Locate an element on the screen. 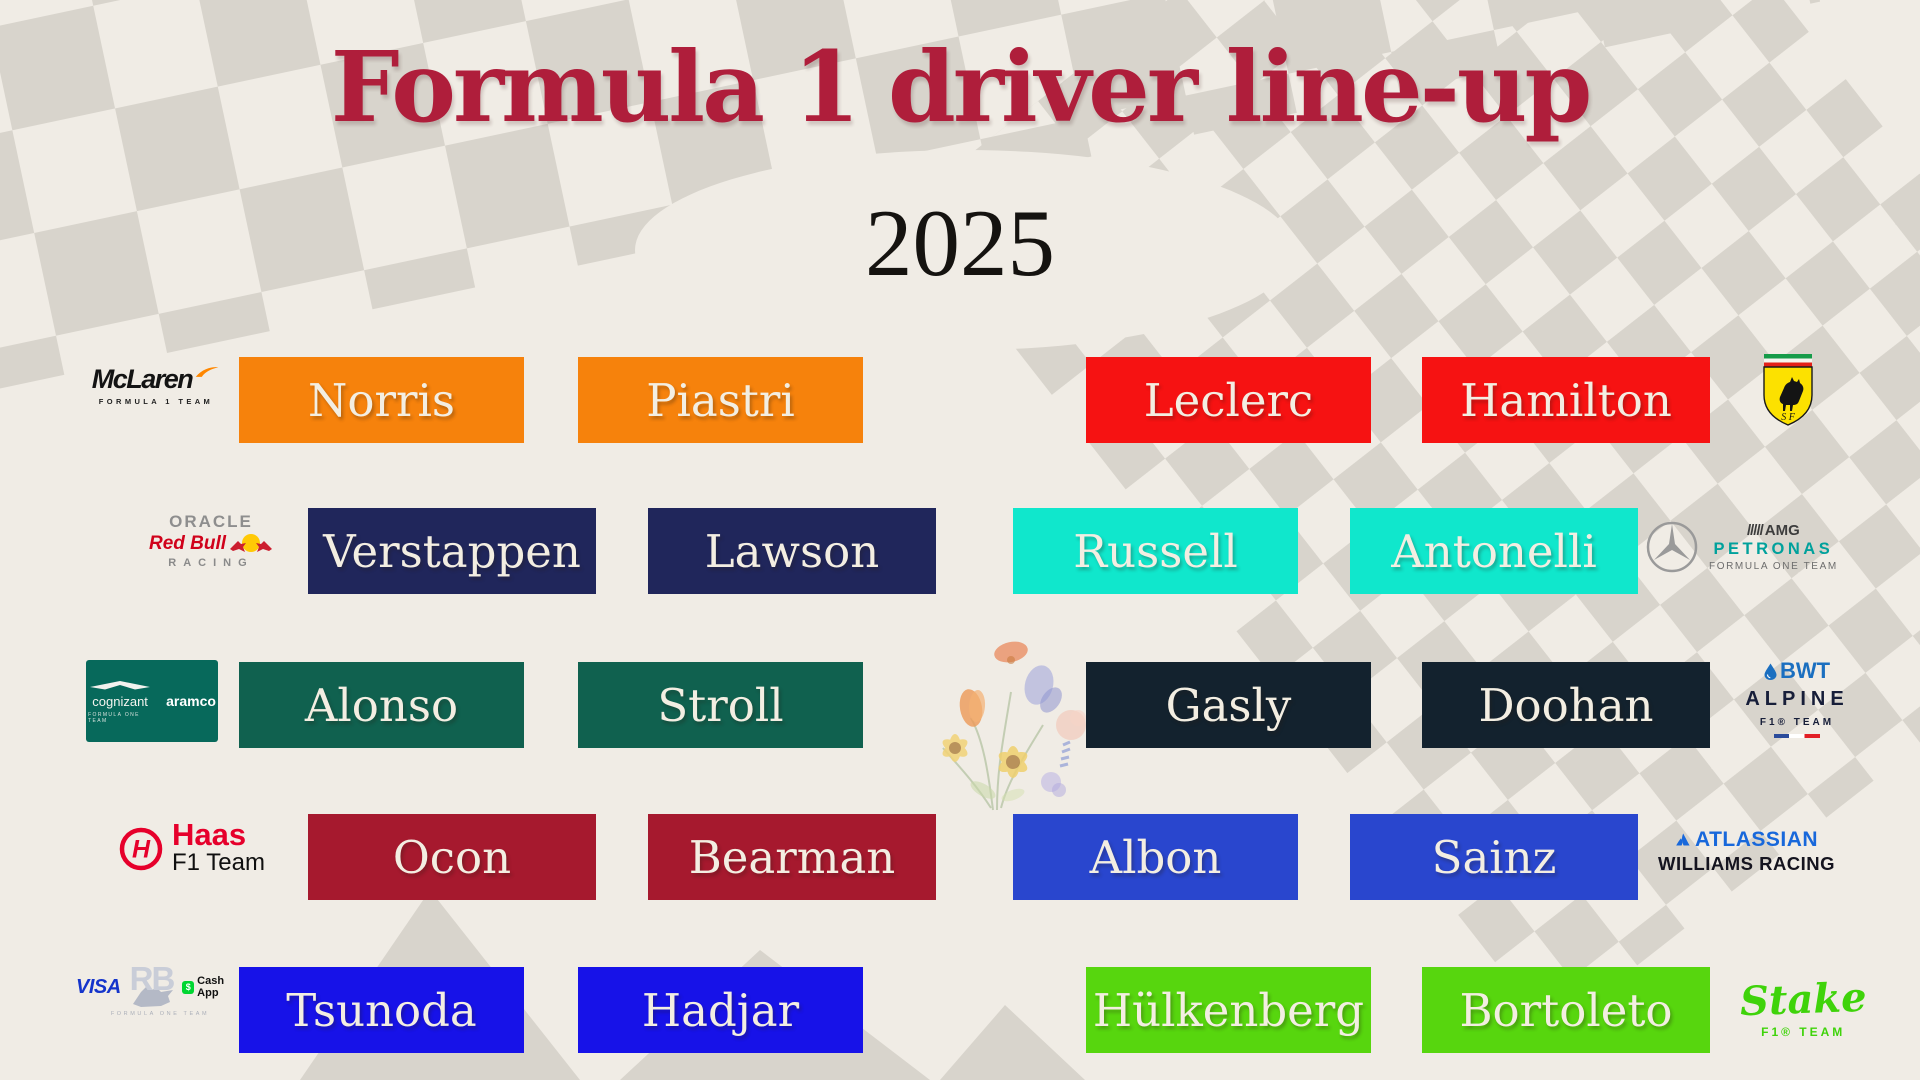  mercedes-logo: /////AMG PETRONAS FORMULA ONE TEAM is located at coordinates (1741, 547).